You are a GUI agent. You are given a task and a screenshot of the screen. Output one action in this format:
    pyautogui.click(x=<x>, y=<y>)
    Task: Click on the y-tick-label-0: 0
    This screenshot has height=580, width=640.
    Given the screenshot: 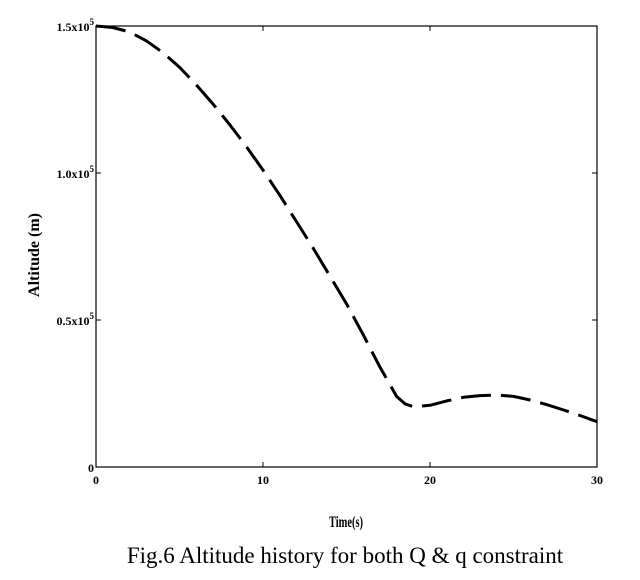 What is the action you would take?
    pyautogui.click(x=91, y=468)
    